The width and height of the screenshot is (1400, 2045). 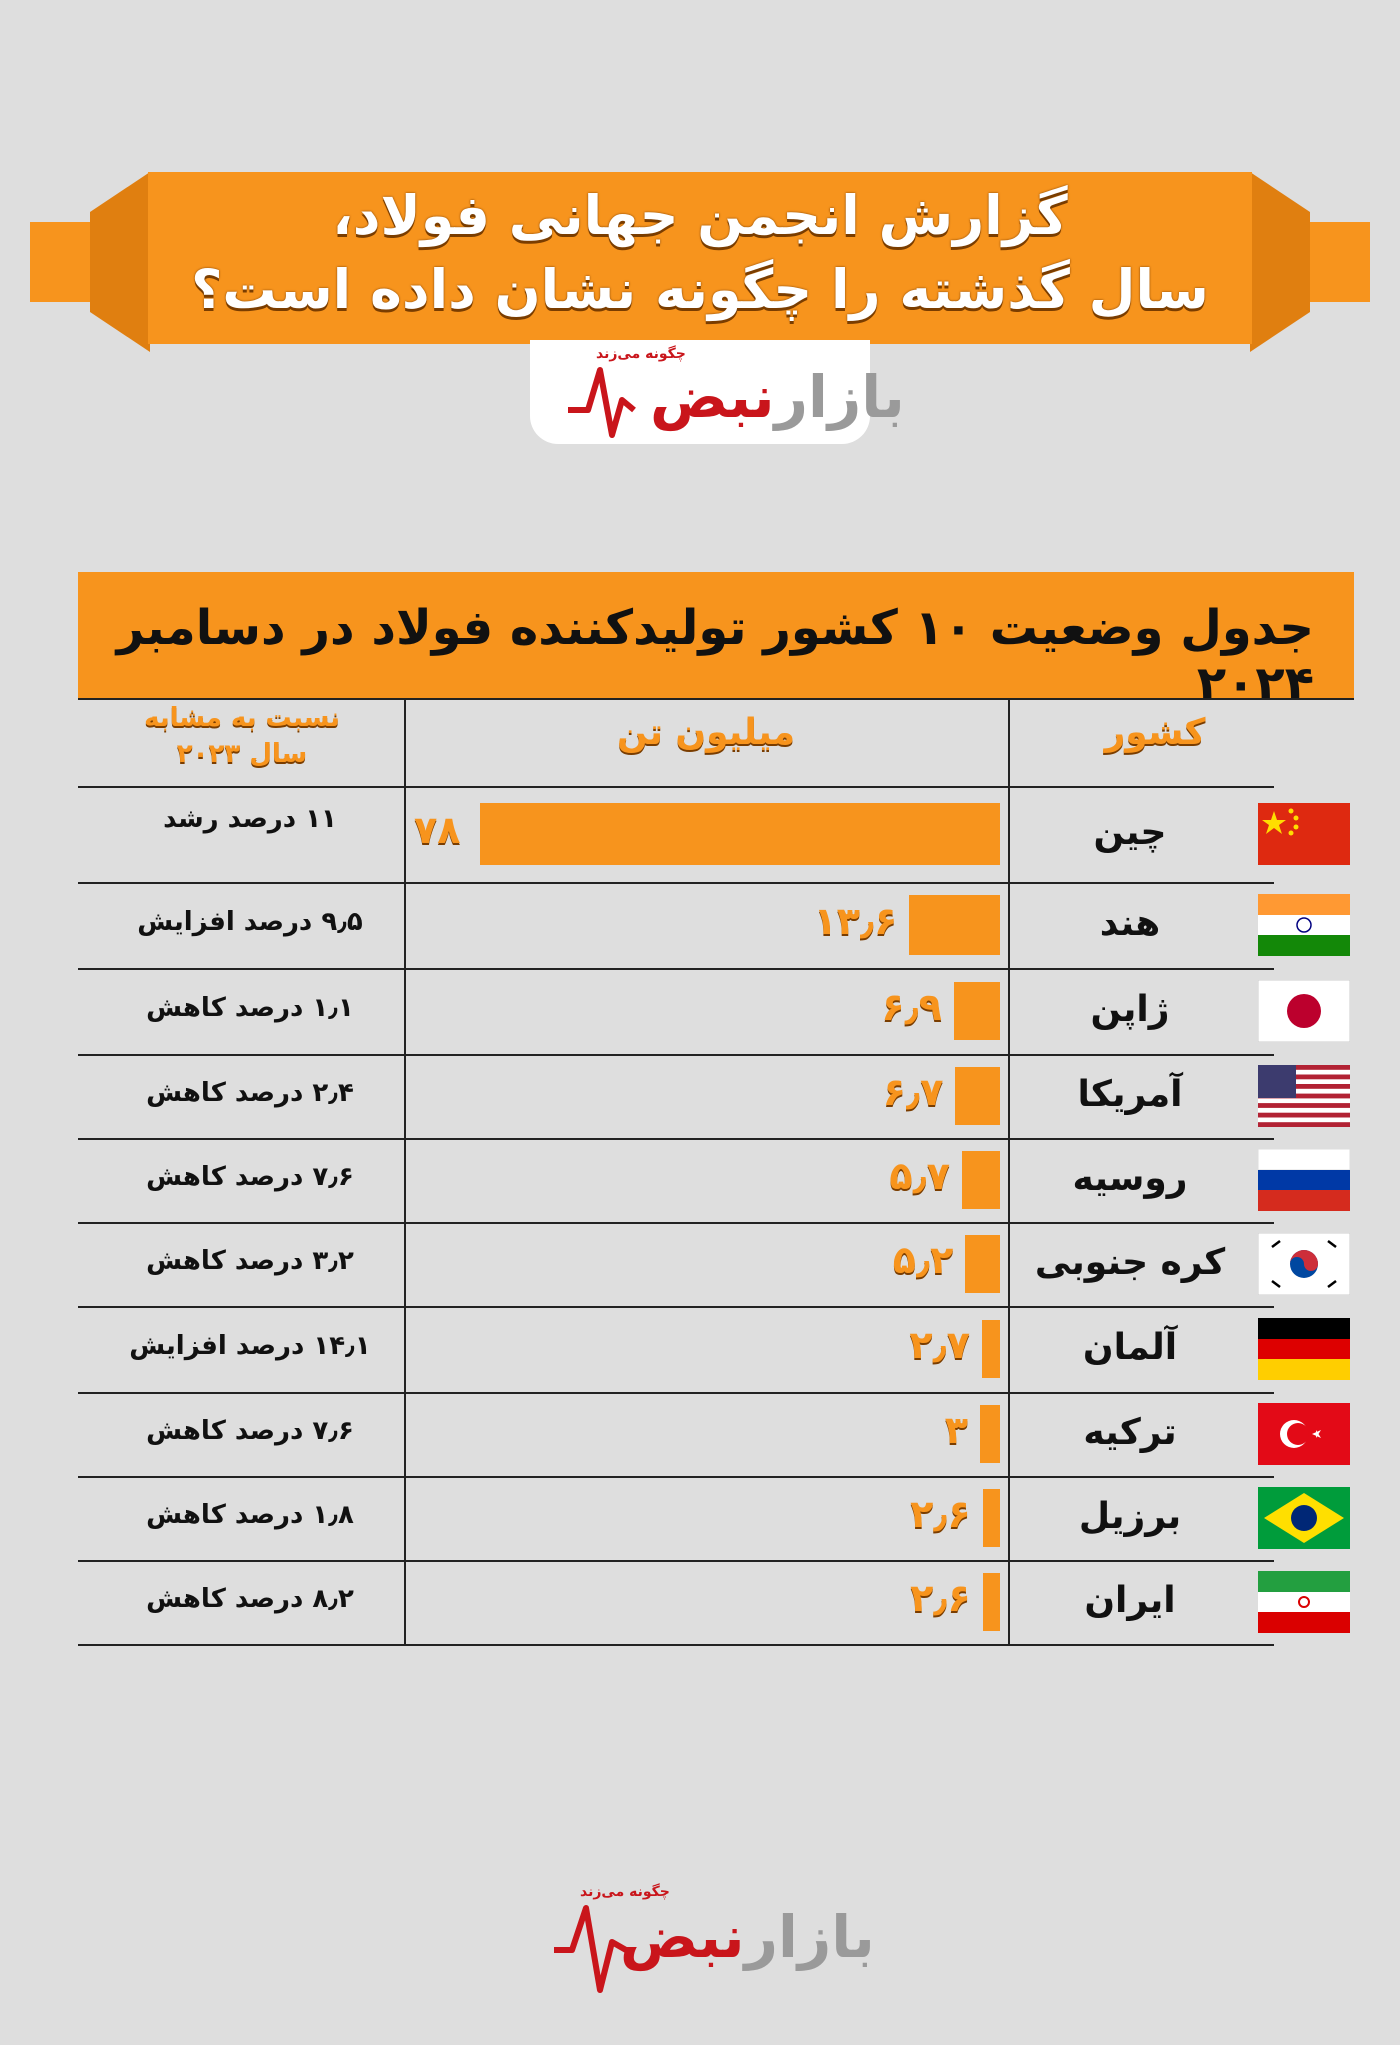 What do you see at coordinates (706, 732) in the screenshot?
I see `column-header-million-tons: میلیون تن` at bounding box center [706, 732].